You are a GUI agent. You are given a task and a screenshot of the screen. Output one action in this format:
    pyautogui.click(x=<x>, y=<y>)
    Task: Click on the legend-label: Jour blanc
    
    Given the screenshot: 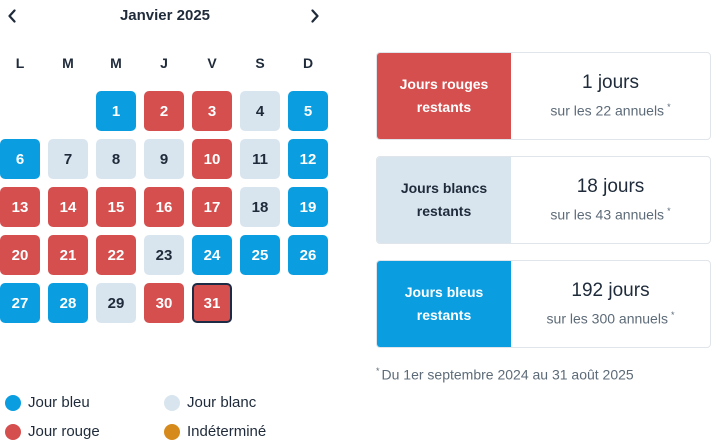 What is the action you would take?
    pyautogui.click(x=222, y=402)
    